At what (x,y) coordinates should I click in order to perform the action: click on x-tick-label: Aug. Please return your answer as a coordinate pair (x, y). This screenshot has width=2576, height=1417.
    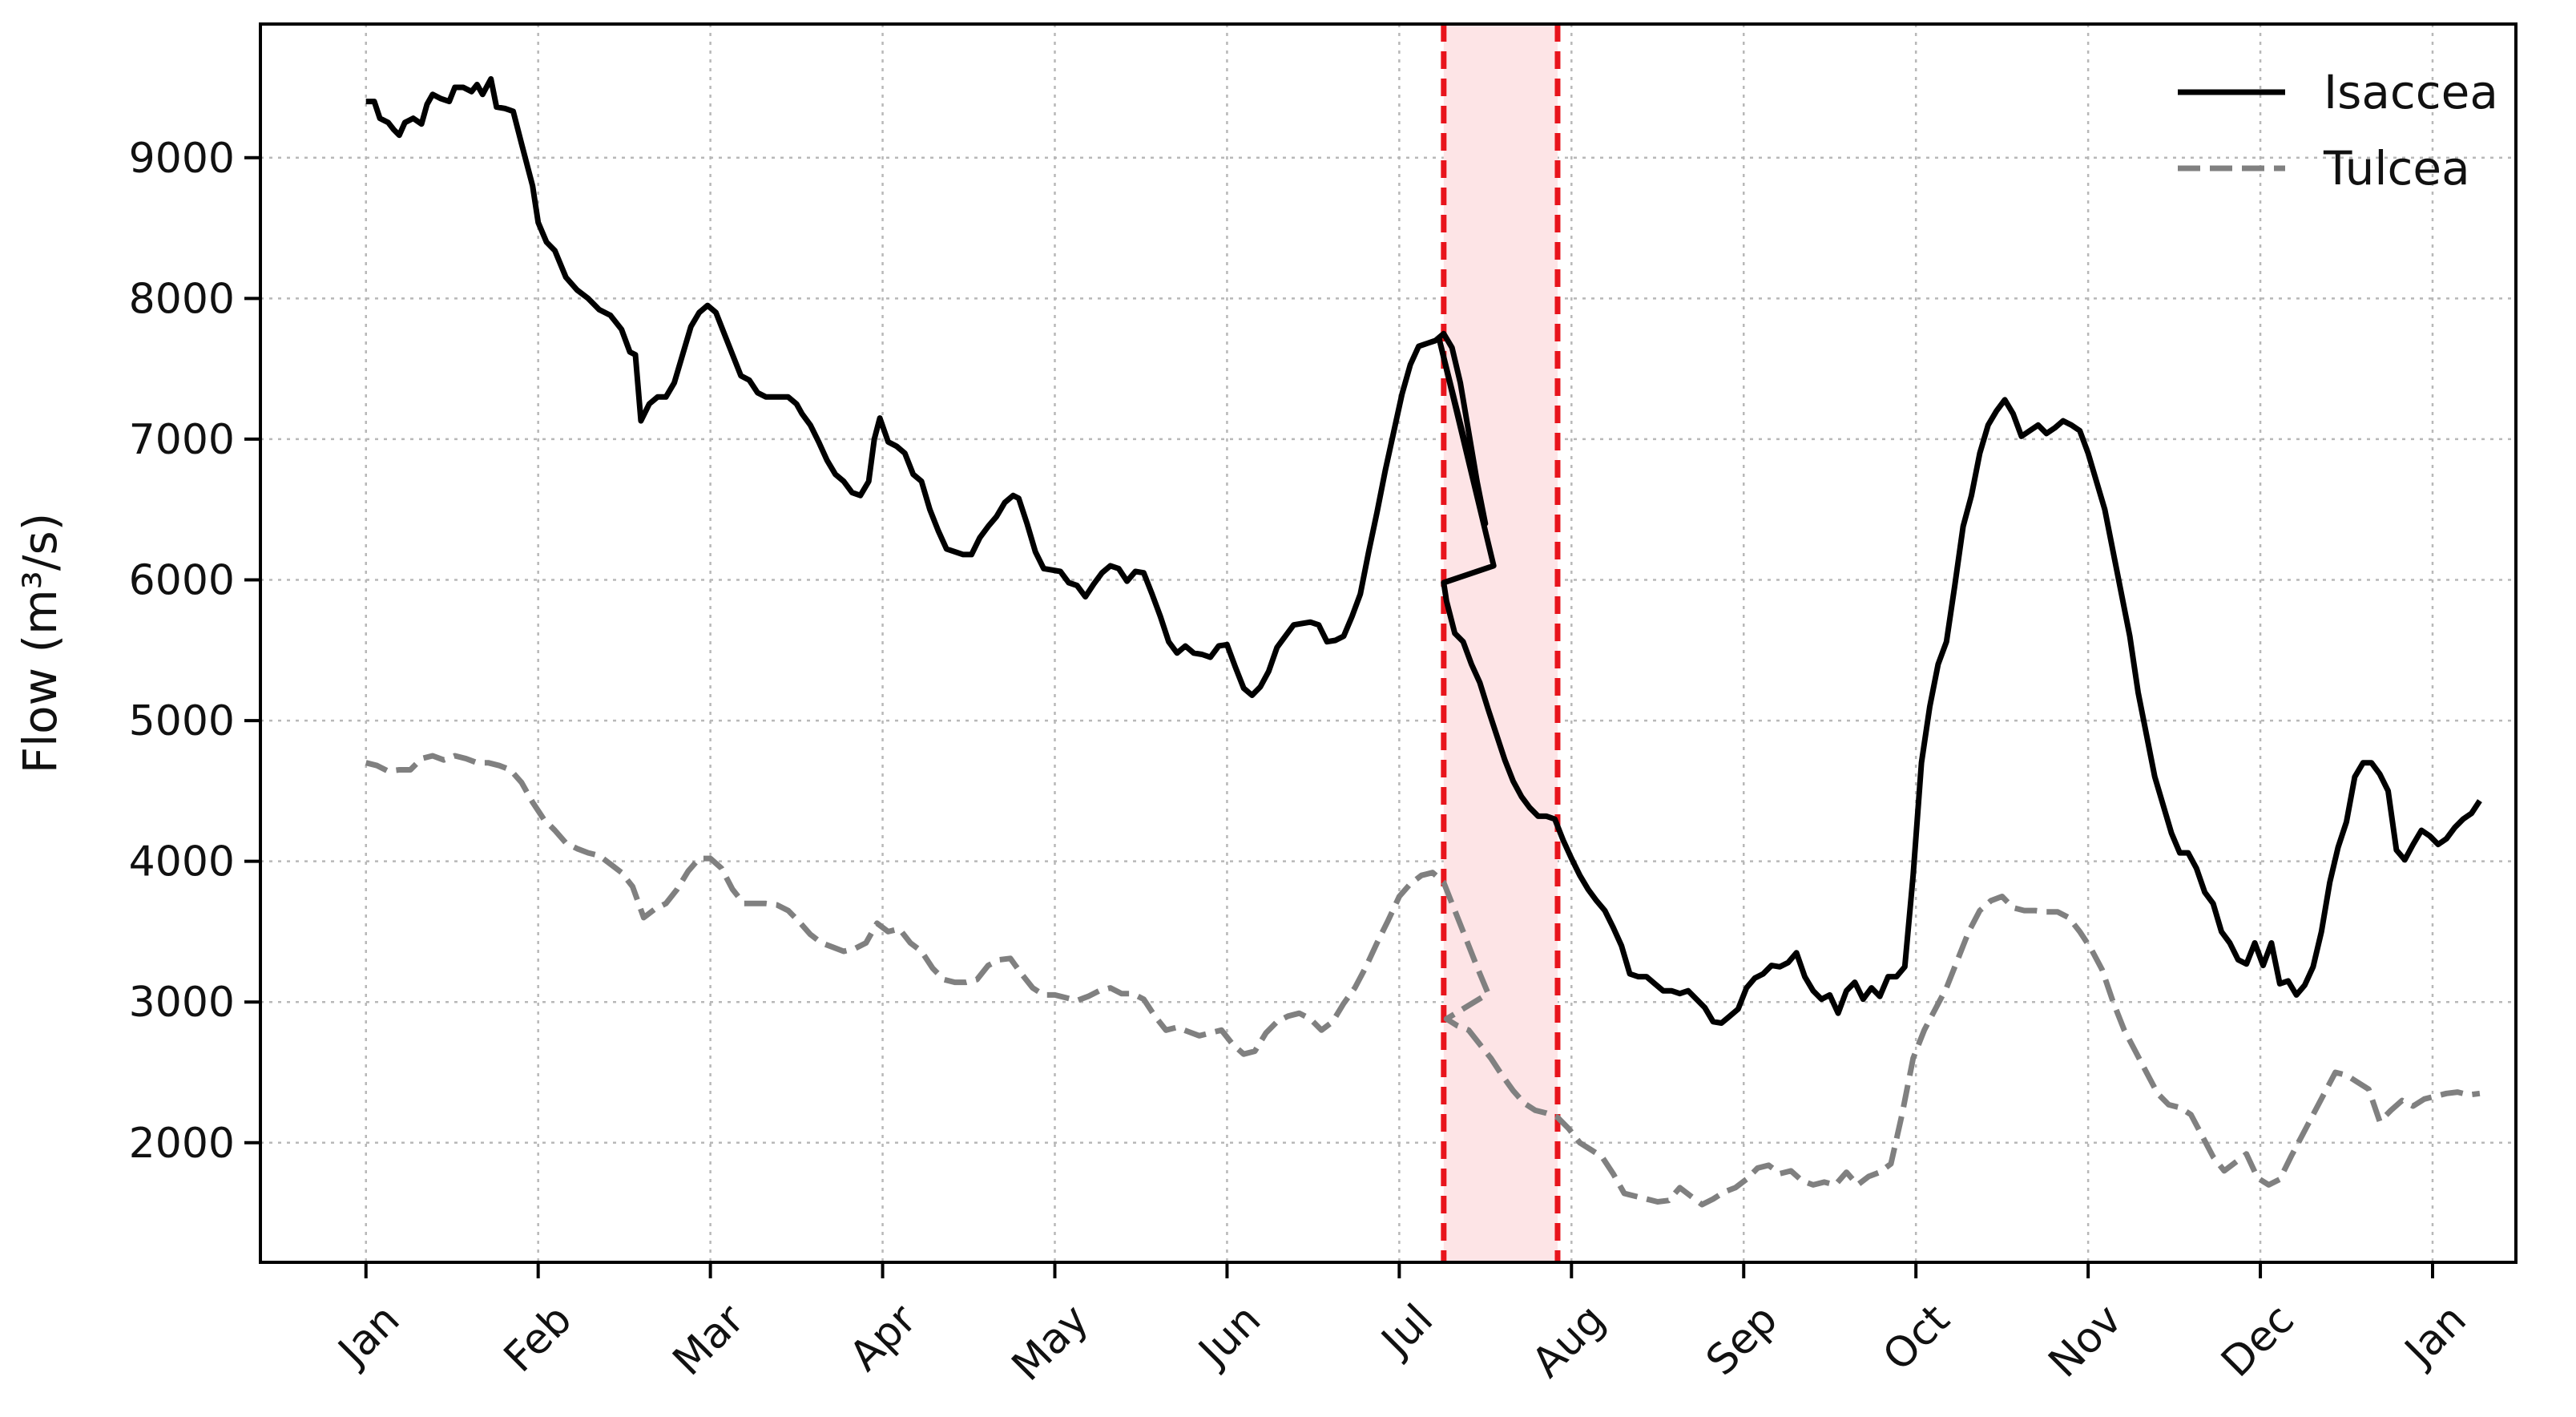
    Looking at the image, I should click on (1569, 1341).